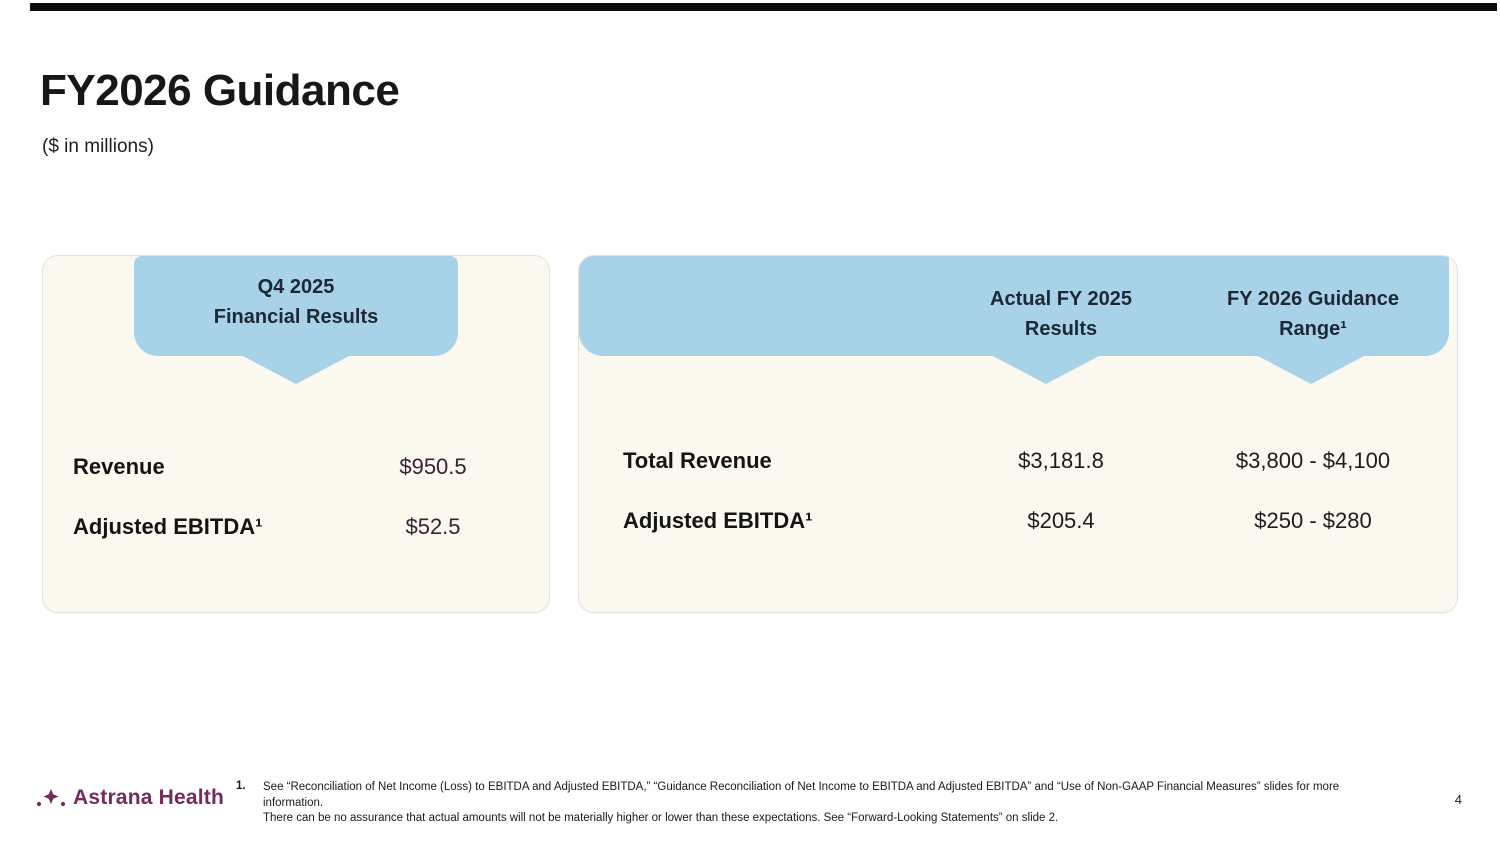 The height and width of the screenshot is (844, 1500). What do you see at coordinates (1061, 299) in the screenshot?
I see `column-header-actual-line1: Actual FY 2025` at bounding box center [1061, 299].